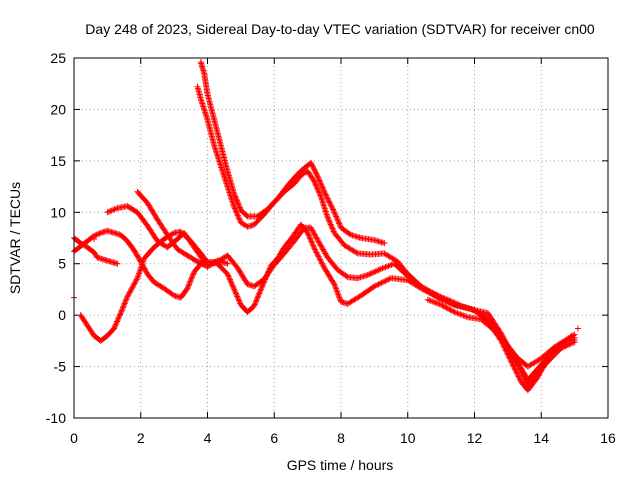 The width and height of the screenshot is (640, 480). What do you see at coordinates (74, 438) in the screenshot?
I see `x-tick-label: 0` at bounding box center [74, 438].